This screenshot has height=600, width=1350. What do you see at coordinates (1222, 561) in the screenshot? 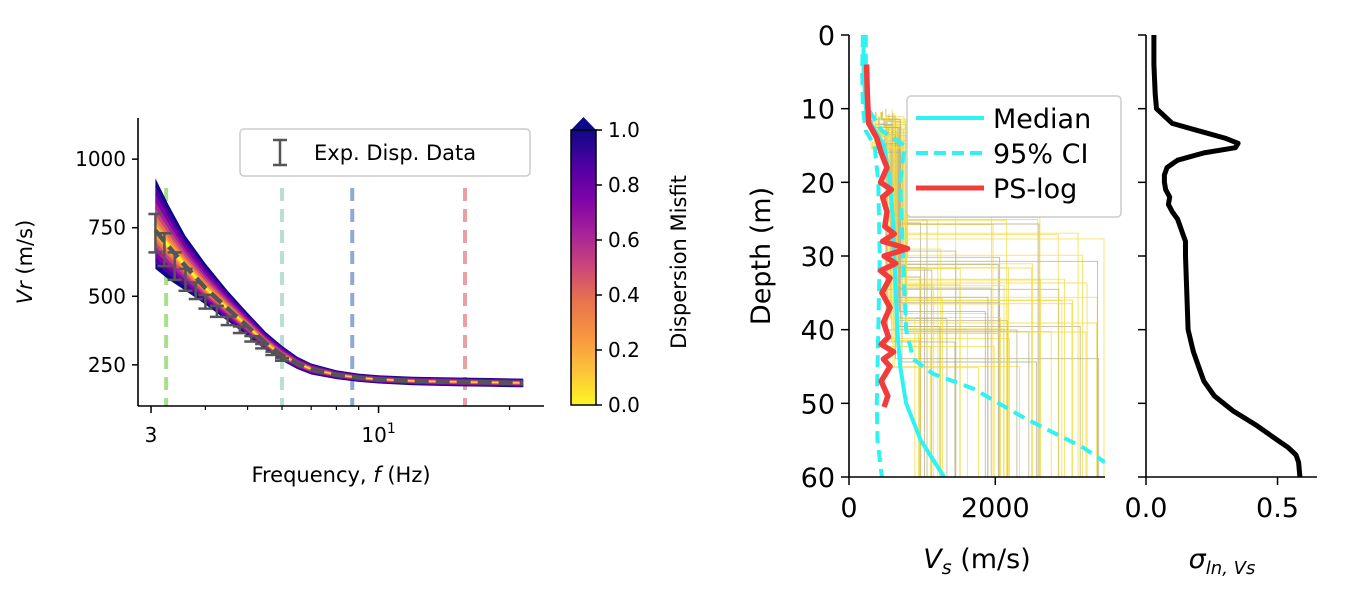
I see `sigma-xlabel: σln, Vs` at bounding box center [1222, 561].